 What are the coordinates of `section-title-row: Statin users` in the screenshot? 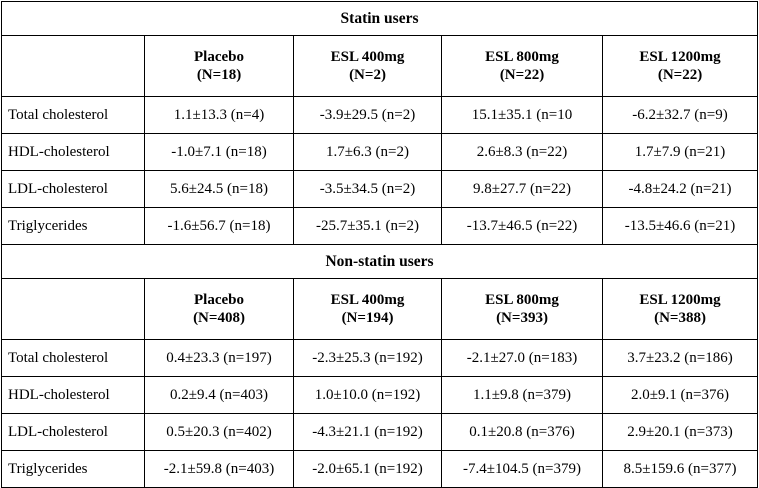 It's located at (379, 18).